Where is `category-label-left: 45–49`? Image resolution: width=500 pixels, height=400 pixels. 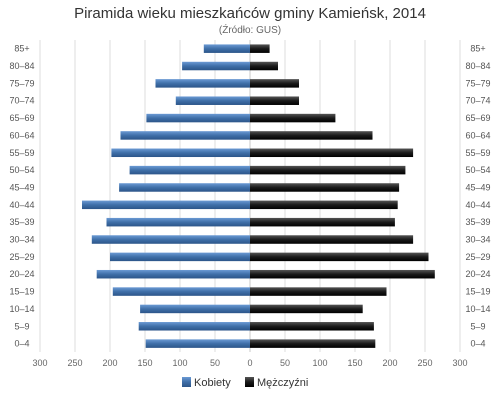
category-label-left: 45–49 is located at coordinates (21, 187).